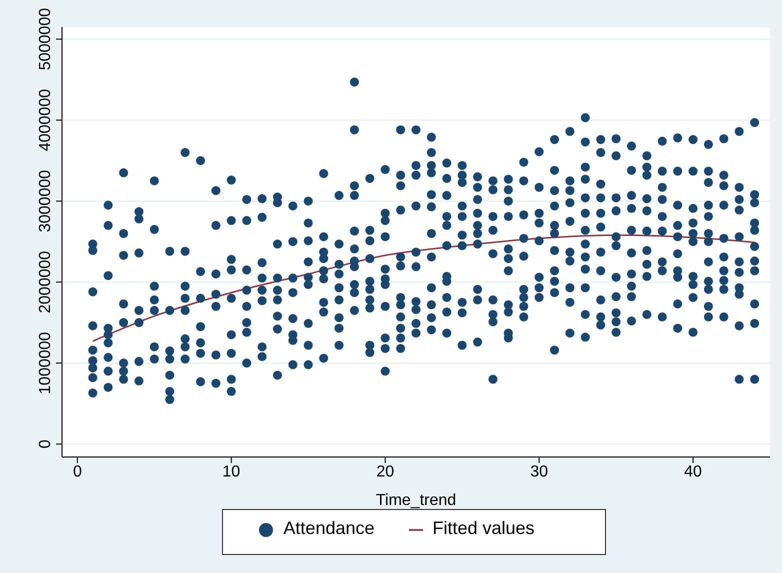 This screenshot has width=782, height=573. What do you see at coordinates (231, 471) in the screenshot?
I see `x-tick-label: 10` at bounding box center [231, 471].